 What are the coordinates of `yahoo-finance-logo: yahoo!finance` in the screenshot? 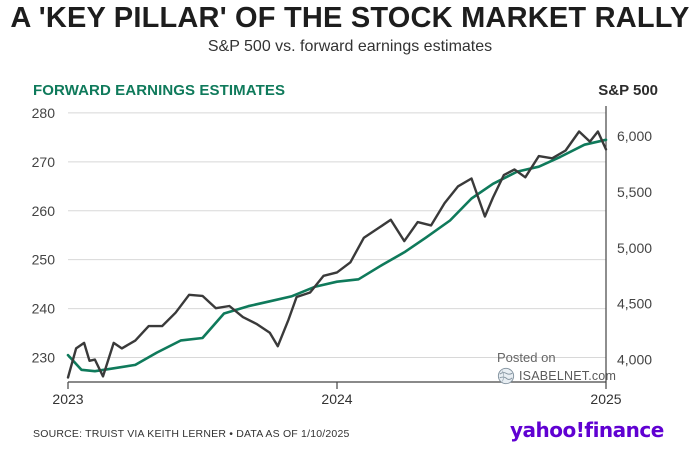 It's located at (587, 430).